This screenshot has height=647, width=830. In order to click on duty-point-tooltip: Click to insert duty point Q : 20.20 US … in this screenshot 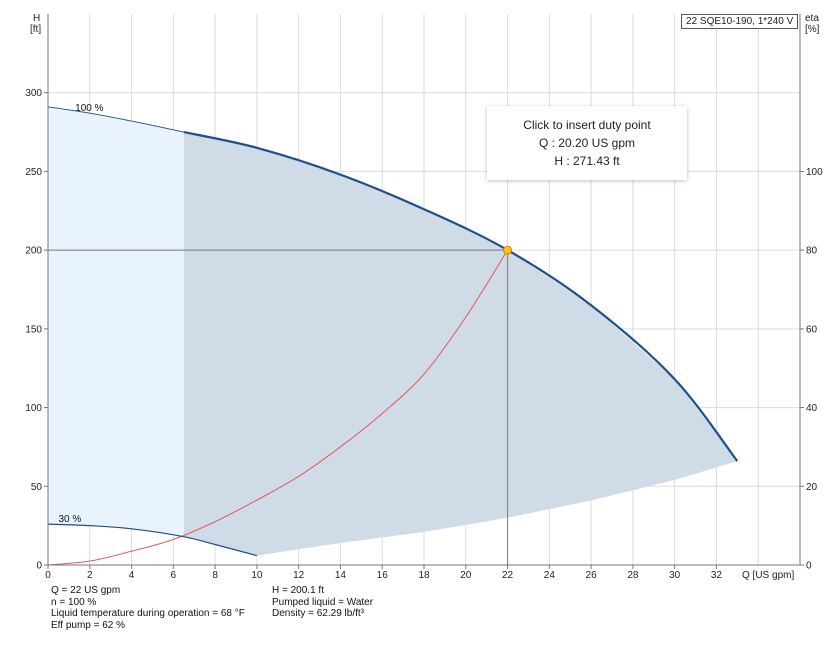, I will do `click(587, 143)`.